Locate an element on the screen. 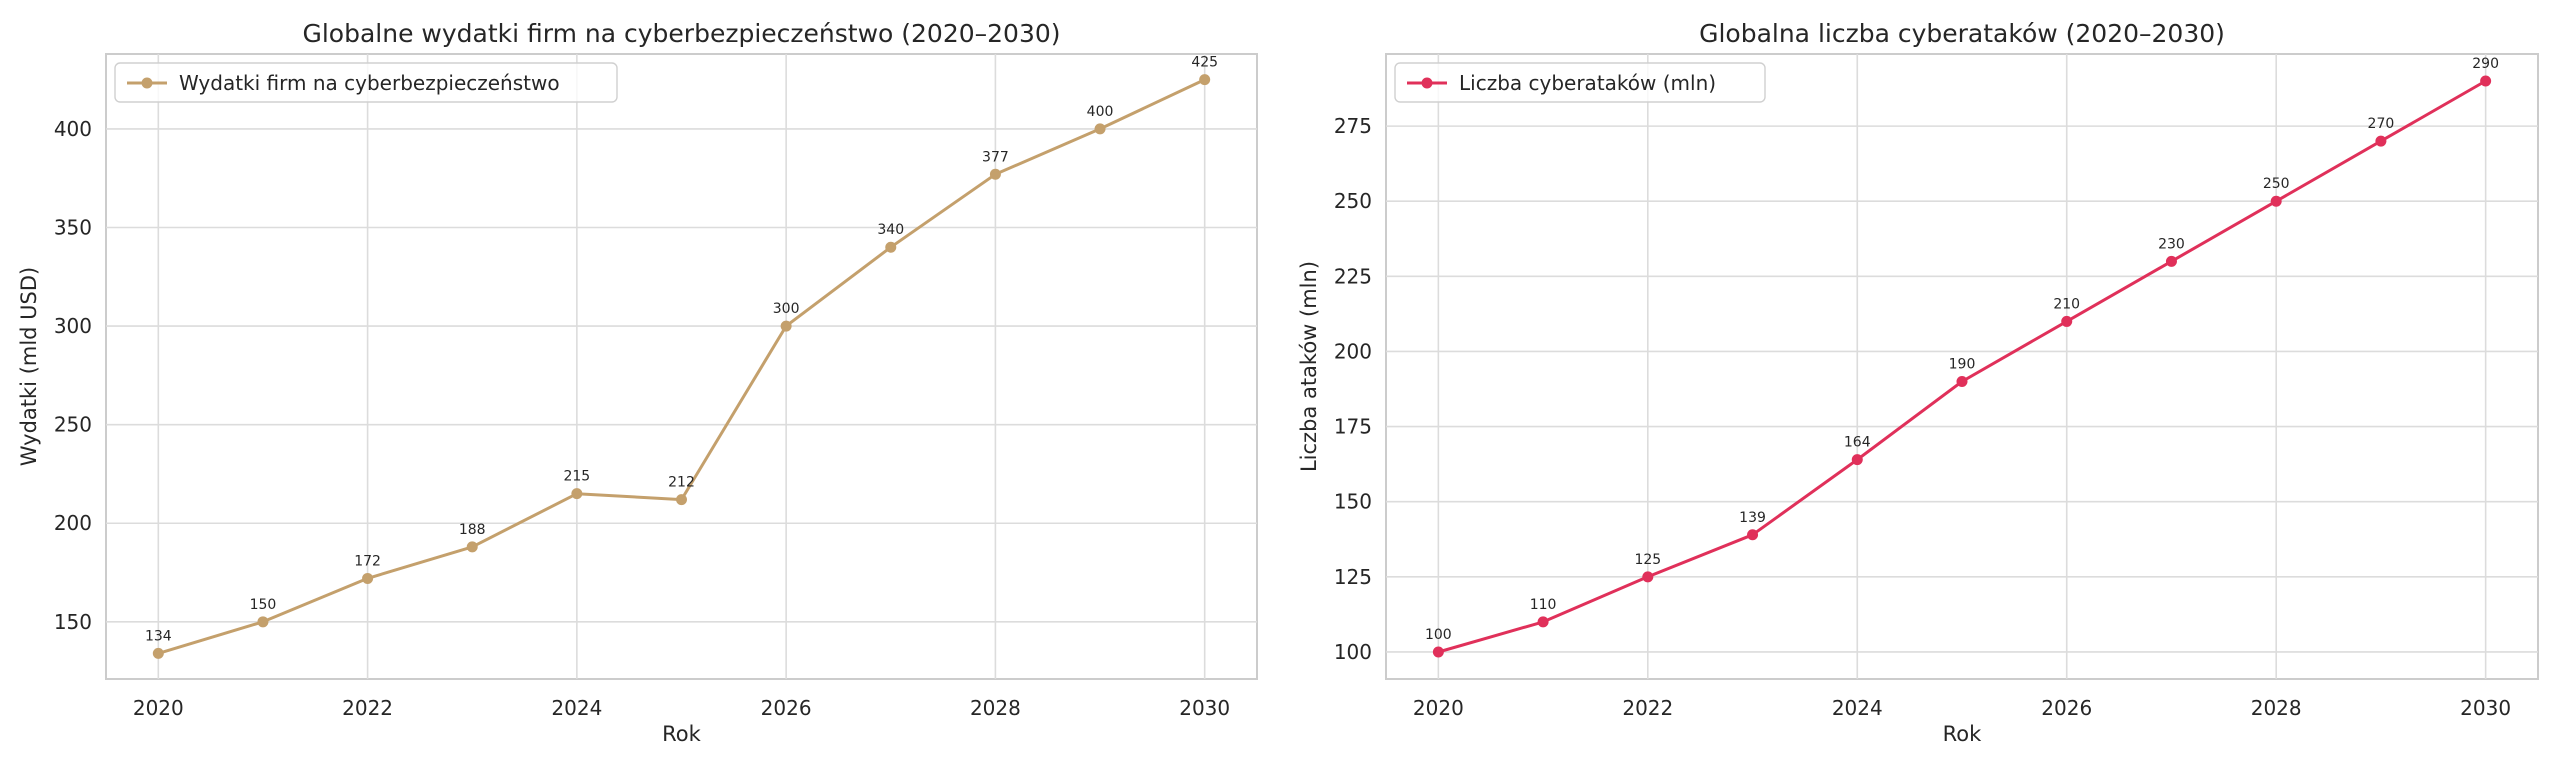  attacks-data-label: 230 is located at coordinates (2171, 244).